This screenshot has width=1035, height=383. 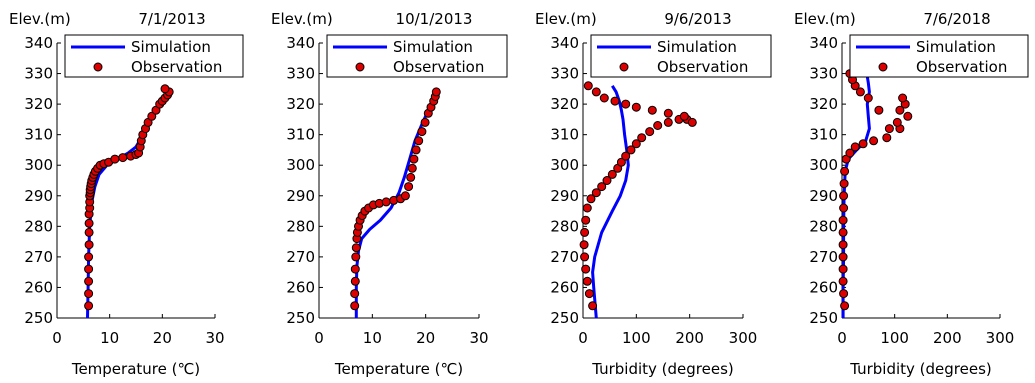 I want to click on legend-label-simulation: Simulation, so click(x=433, y=47).